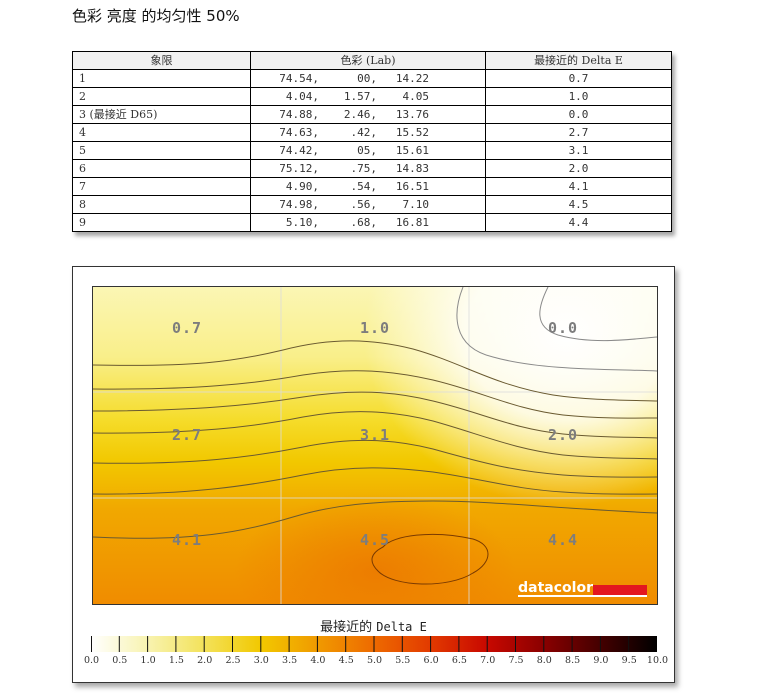  What do you see at coordinates (412, 168) in the screenshot?
I see `lab-b: 14.83` at bounding box center [412, 168].